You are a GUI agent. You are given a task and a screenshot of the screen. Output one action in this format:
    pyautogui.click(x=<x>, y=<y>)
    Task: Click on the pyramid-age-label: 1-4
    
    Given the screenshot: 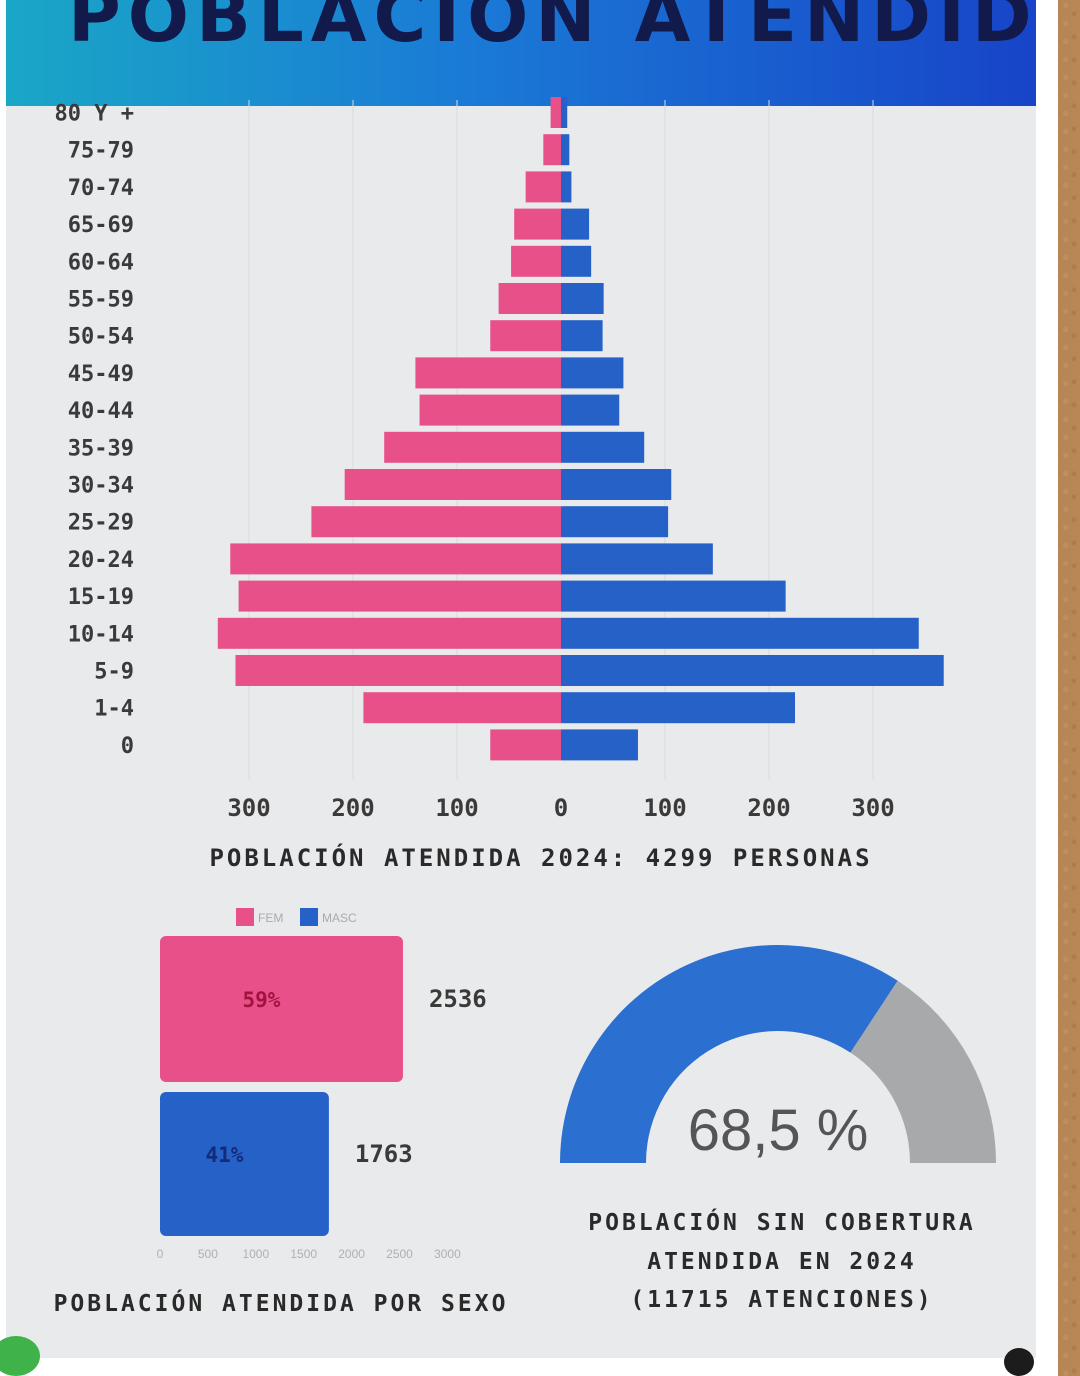 What is the action you would take?
    pyautogui.click(x=114, y=709)
    